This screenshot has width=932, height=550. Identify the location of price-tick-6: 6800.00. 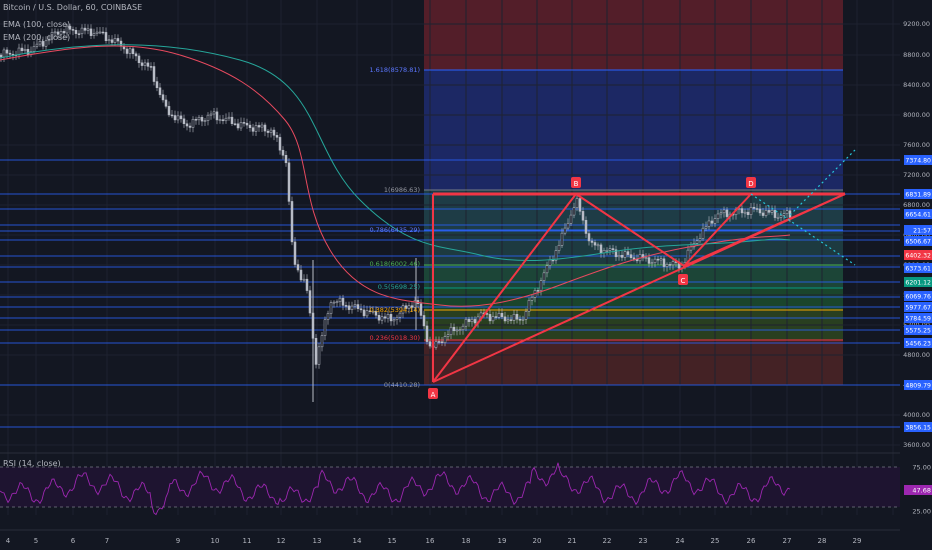
(916, 205).